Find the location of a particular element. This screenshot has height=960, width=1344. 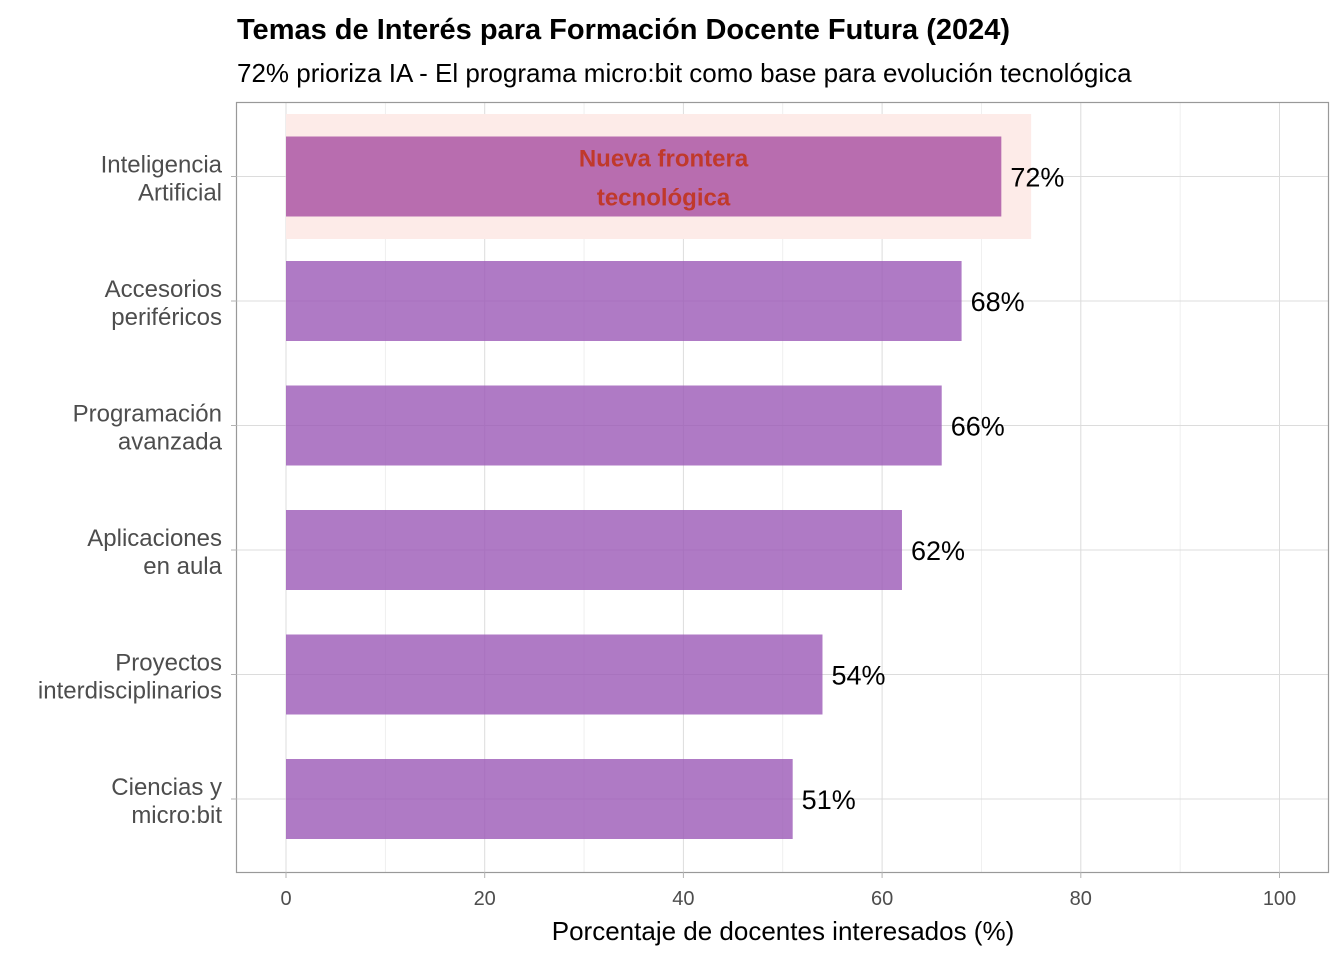

category-label-line: micro:bit is located at coordinates (176, 815).